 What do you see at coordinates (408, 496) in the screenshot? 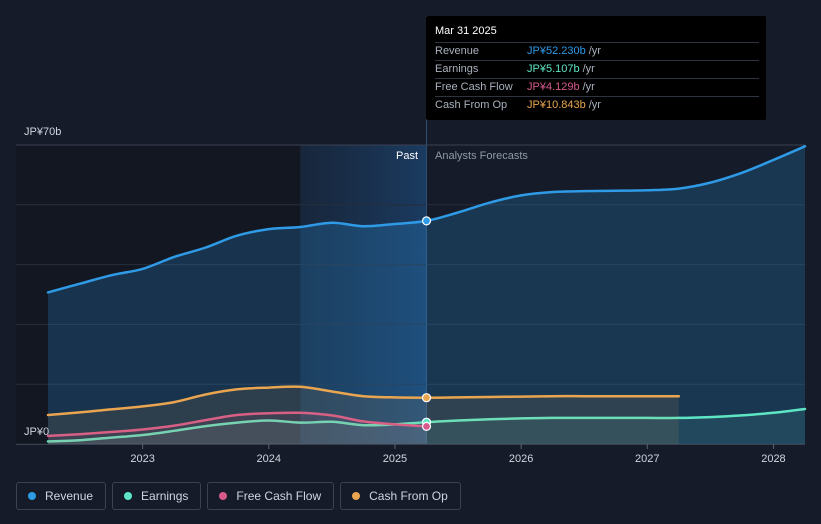
I see `legend-label: Cash From Op` at bounding box center [408, 496].